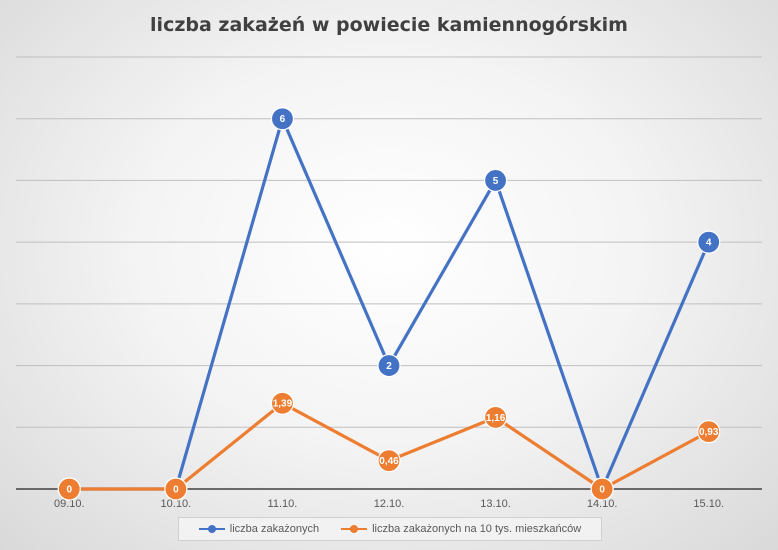  What do you see at coordinates (708, 504) in the screenshot?
I see `x-tick-label: 15.10.` at bounding box center [708, 504].